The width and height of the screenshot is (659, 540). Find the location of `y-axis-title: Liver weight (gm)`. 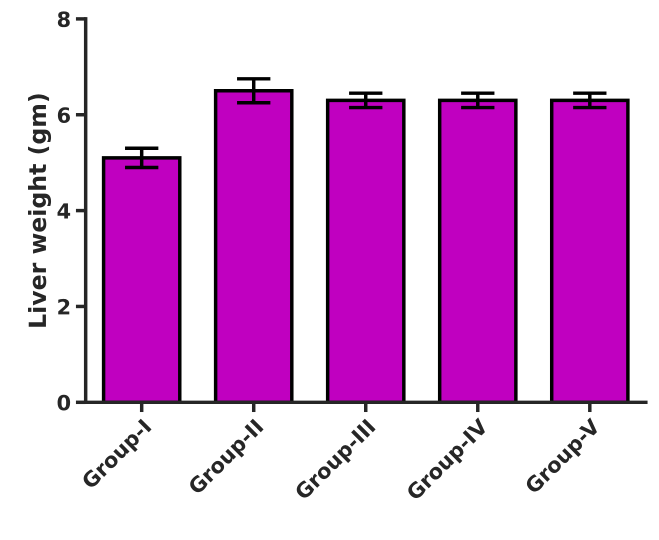

y-axis-title: Liver weight (gm) is located at coordinates (40, 210).